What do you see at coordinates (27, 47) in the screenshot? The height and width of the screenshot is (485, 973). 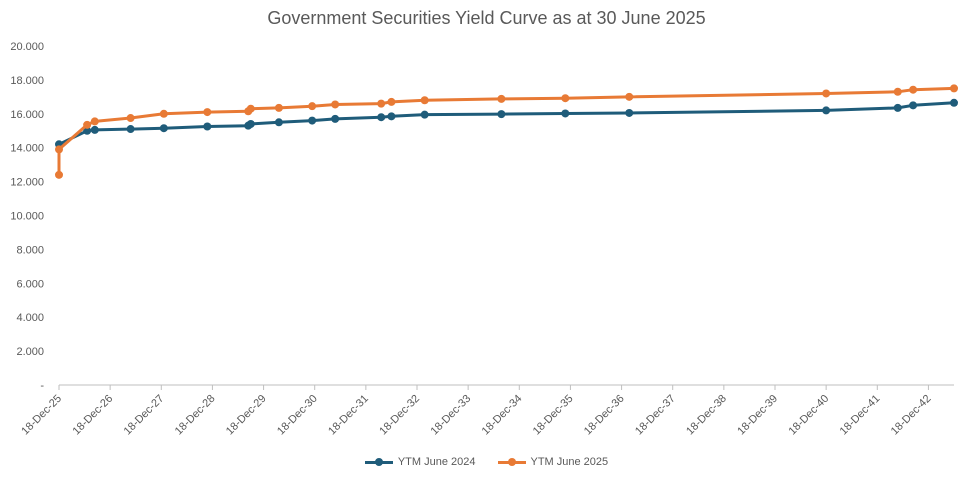 I see `y-tick-label: 20.000` at bounding box center [27, 47].